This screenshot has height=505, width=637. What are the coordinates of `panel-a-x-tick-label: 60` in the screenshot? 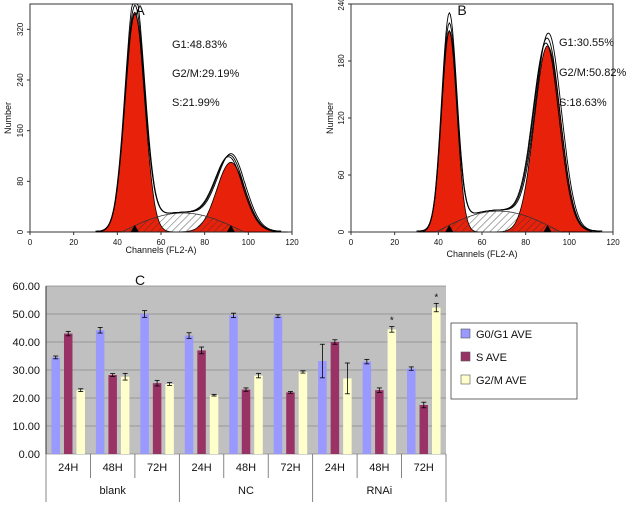 It's located at (161, 242).